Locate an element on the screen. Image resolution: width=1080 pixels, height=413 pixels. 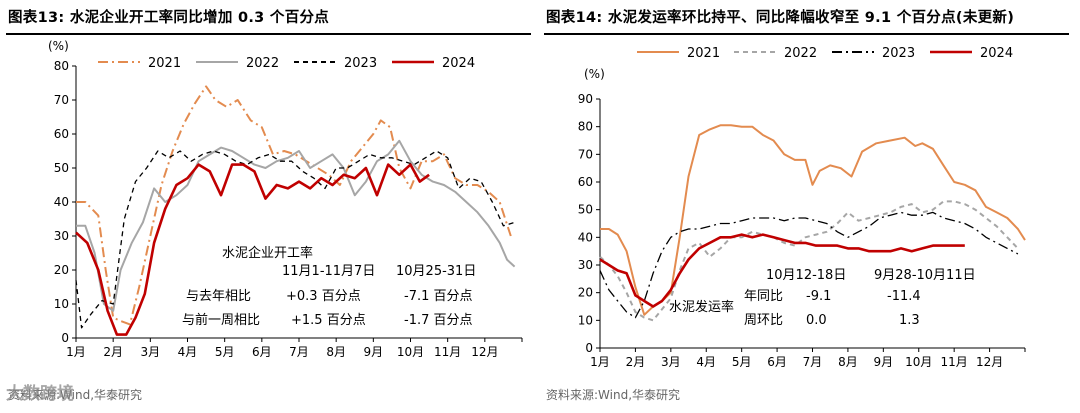
annotation-row1-v1: +0.3 百分点 is located at coordinates (323, 296).